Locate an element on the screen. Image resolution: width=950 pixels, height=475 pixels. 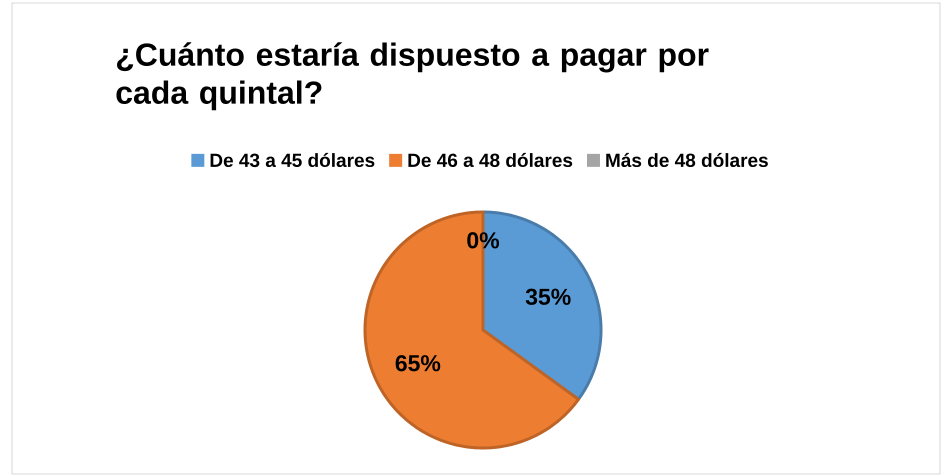
chart-title: ¿Cuánto estaría dispuesto a pagar por cada quintal? is located at coordinates (412, 76).